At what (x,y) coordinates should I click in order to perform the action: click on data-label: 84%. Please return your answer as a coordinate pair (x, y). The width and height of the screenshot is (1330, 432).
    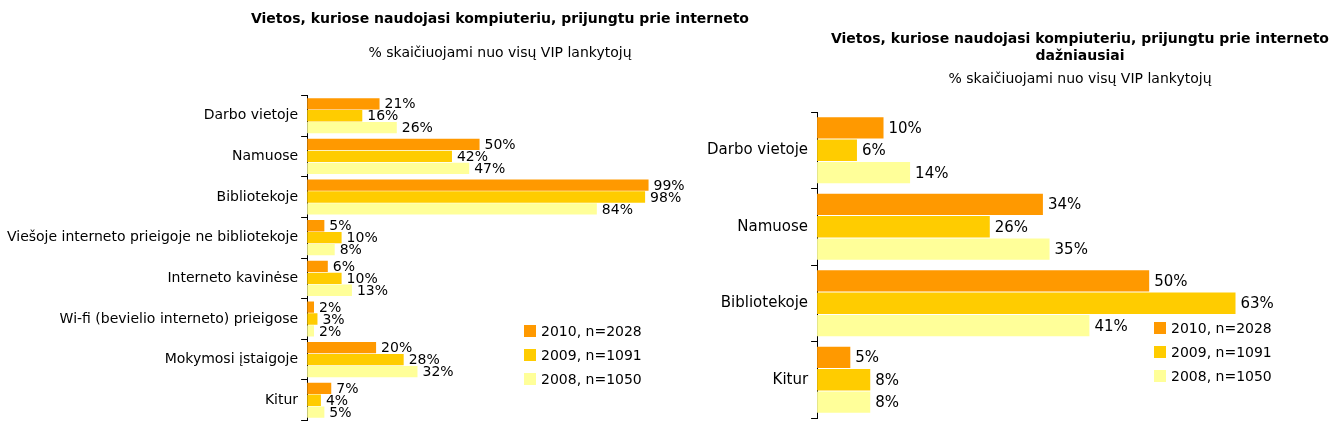
    Looking at the image, I should click on (617, 208).